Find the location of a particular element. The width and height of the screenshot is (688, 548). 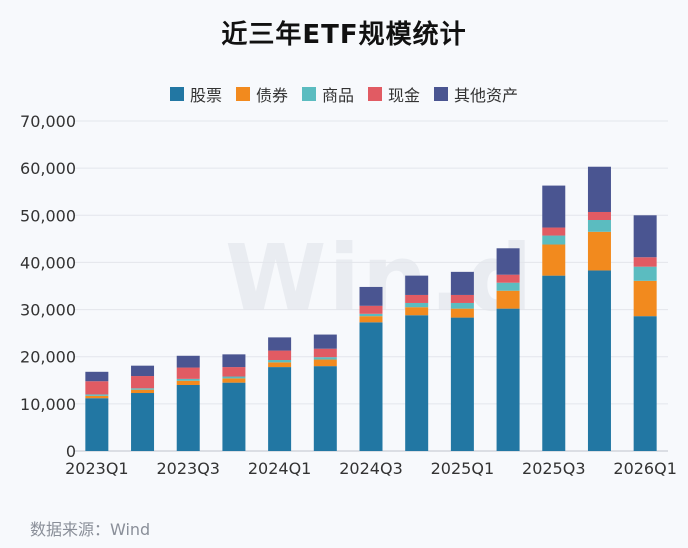

legend-item-stock: 股票 is located at coordinates (195, 94).